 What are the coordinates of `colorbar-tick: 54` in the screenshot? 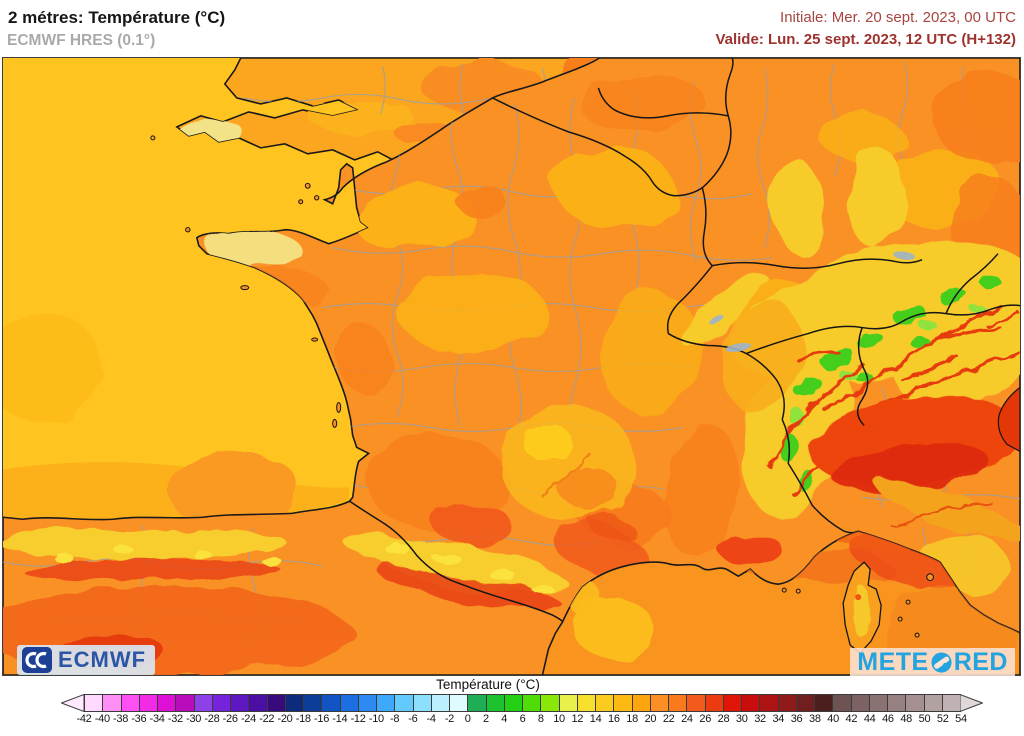 It's located at (961, 719).